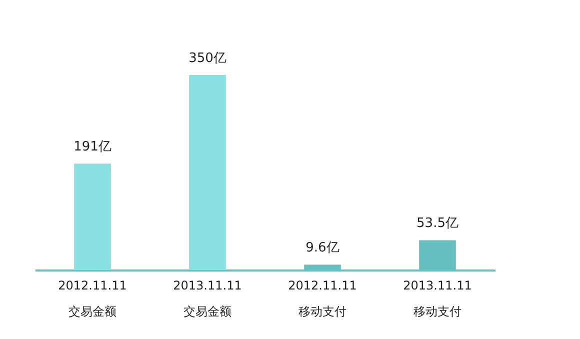  What do you see at coordinates (207, 298) in the screenshot?
I see `x-tick-label: 2013.11.11 交易金额` at bounding box center [207, 298].